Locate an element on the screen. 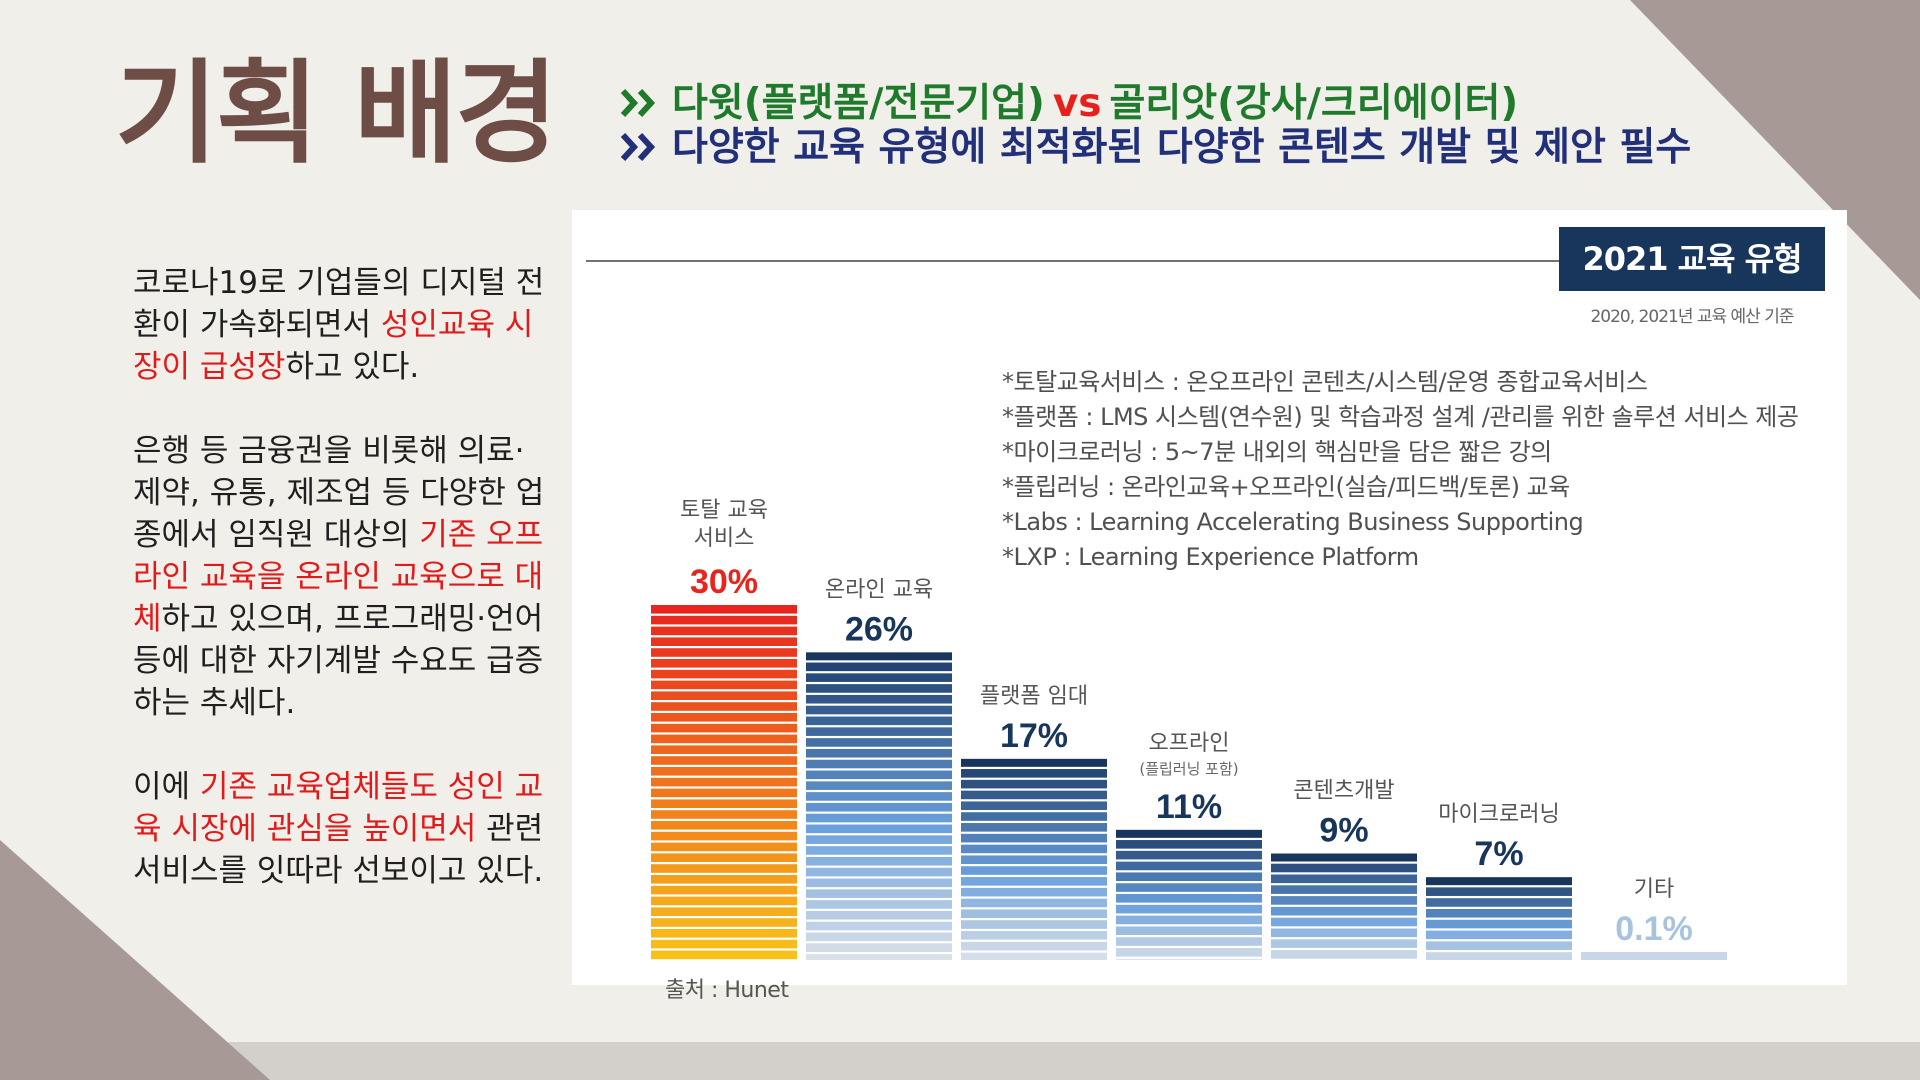 The height and width of the screenshot is (1080, 1920). bar-category-label: 마이크로러닝 is located at coordinates (1498, 814).